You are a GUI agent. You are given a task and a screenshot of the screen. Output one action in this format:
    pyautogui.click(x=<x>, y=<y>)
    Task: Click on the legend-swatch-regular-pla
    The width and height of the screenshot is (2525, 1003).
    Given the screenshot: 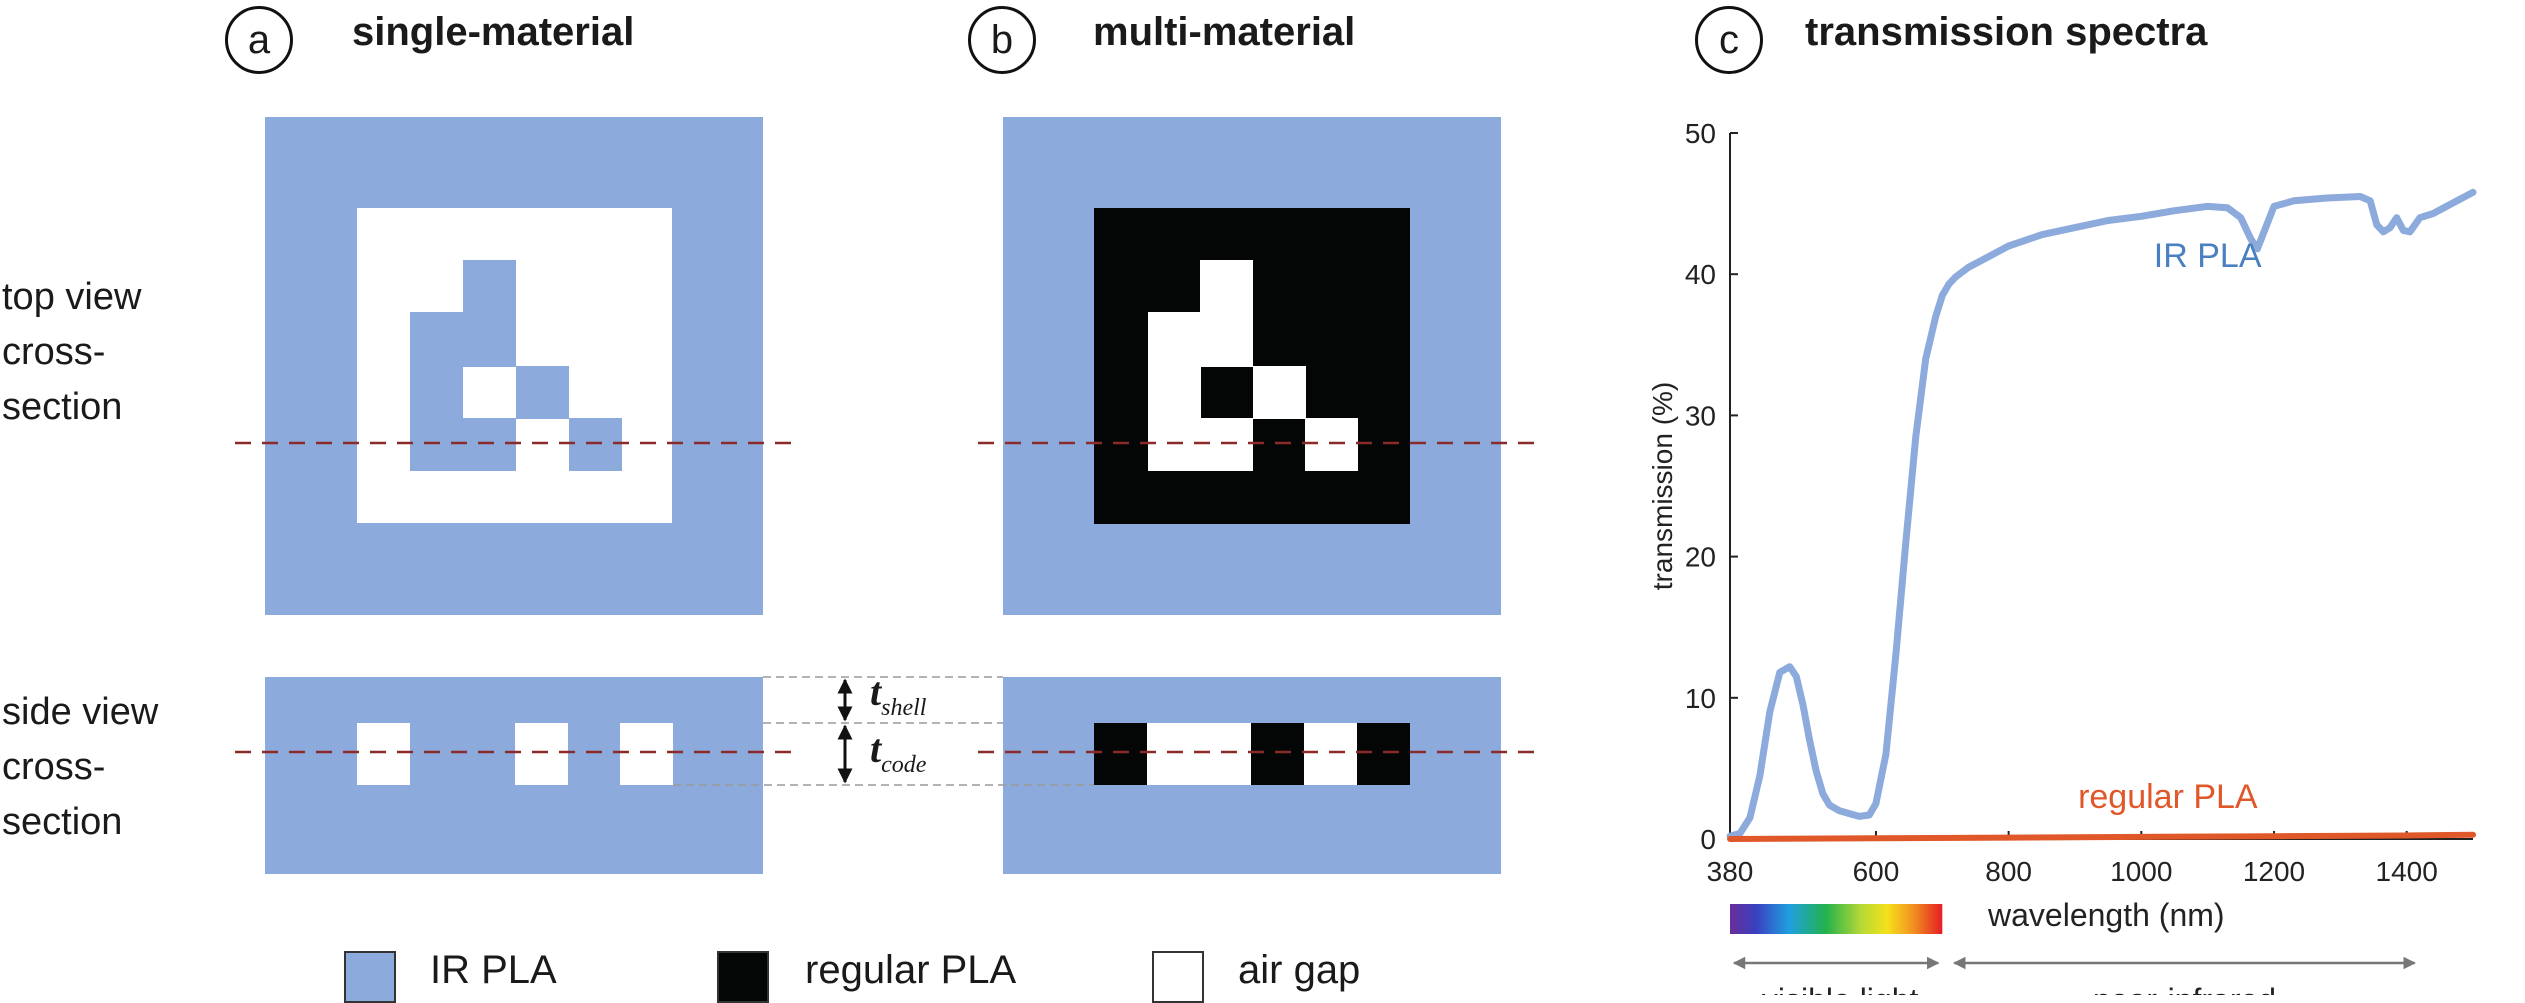 What is the action you would take?
    pyautogui.click(x=743, y=977)
    